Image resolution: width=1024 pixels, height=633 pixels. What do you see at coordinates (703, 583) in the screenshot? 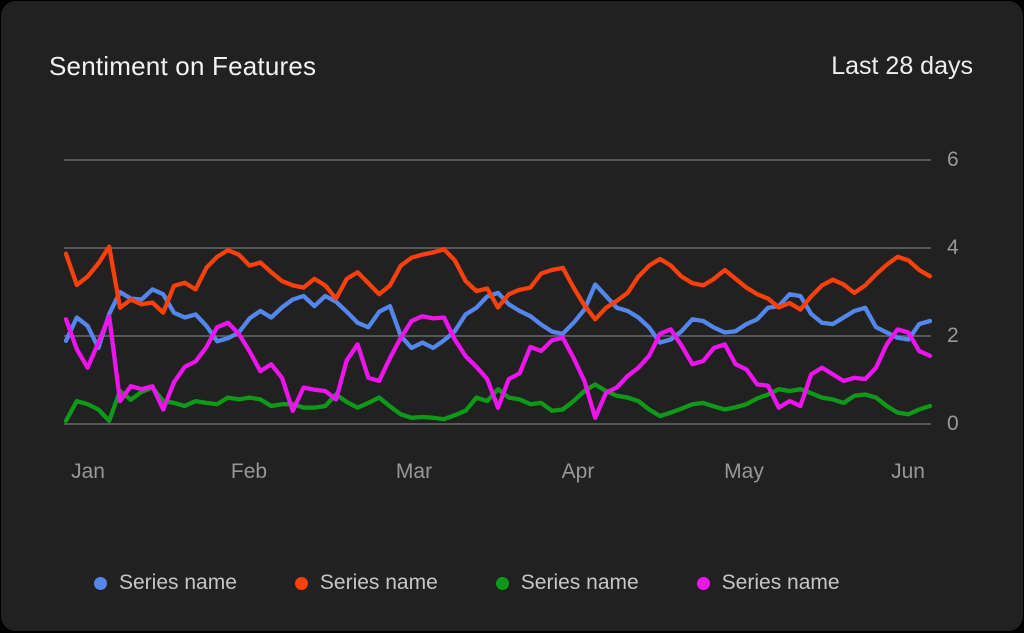
I see `series-4-dot-icon` at bounding box center [703, 583].